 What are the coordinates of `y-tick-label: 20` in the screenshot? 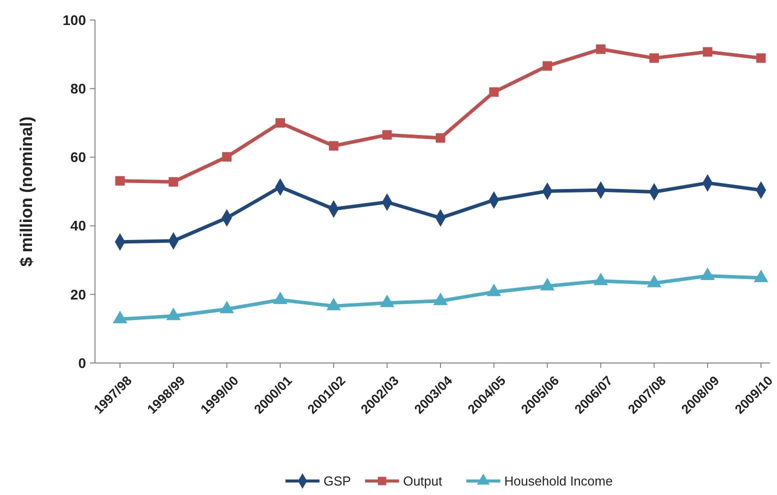 It's located at (78, 294).